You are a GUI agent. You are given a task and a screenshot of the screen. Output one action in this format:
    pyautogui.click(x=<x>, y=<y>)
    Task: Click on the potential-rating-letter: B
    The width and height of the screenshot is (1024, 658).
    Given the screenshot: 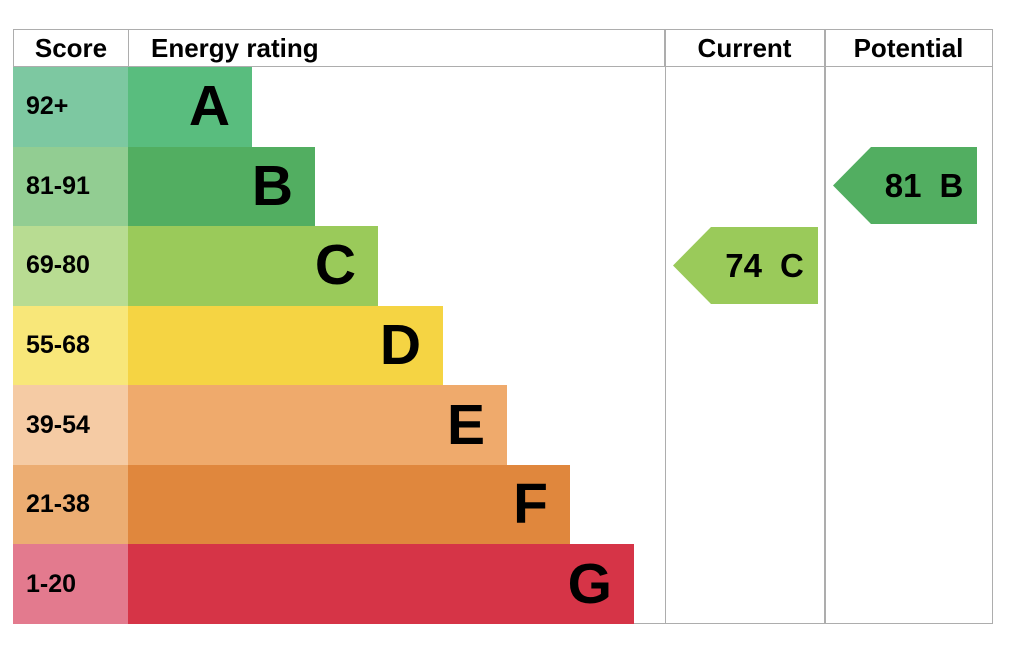 What is the action you would take?
    pyautogui.click(x=951, y=185)
    